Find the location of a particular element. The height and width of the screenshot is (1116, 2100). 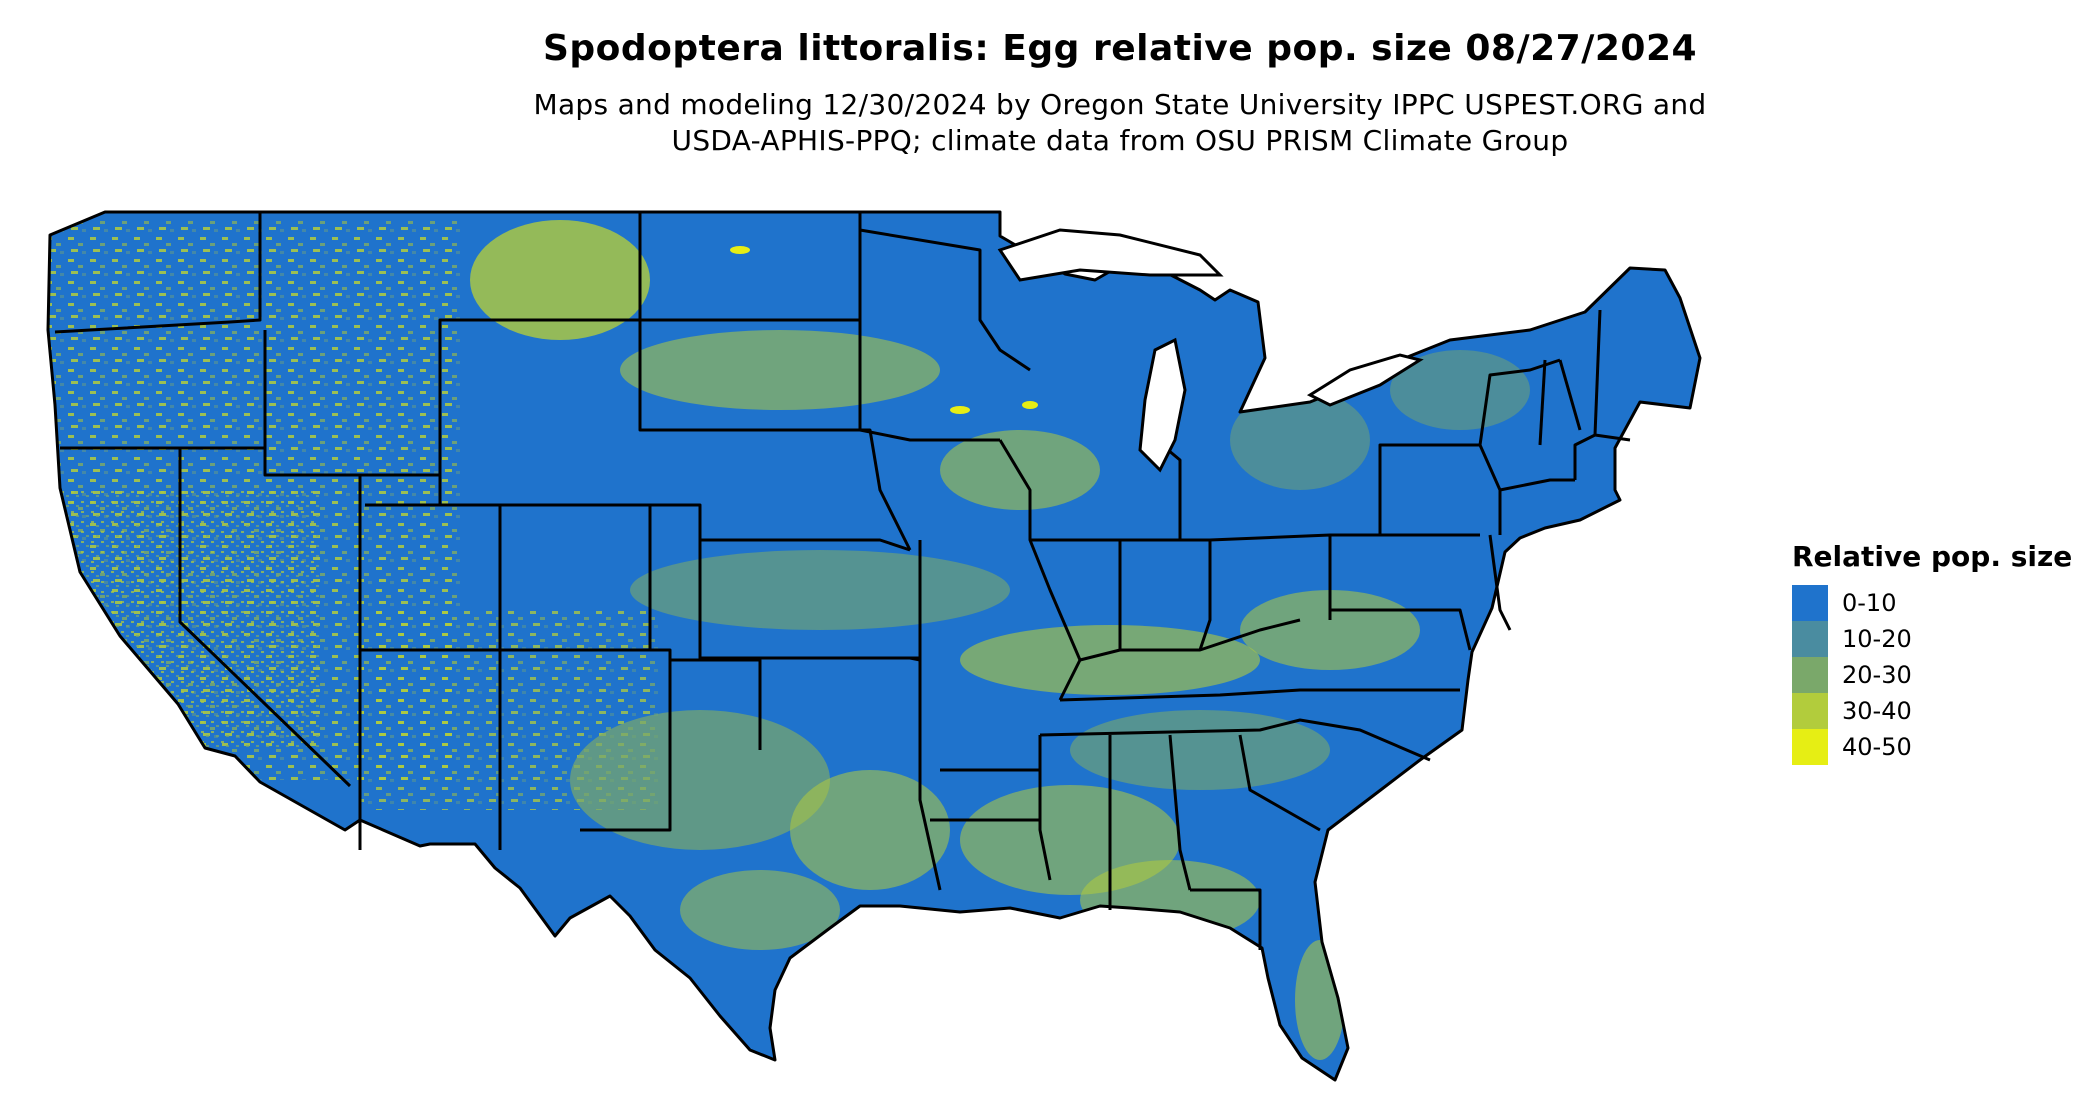

great-lakes is located at coordinates (1210, 350).